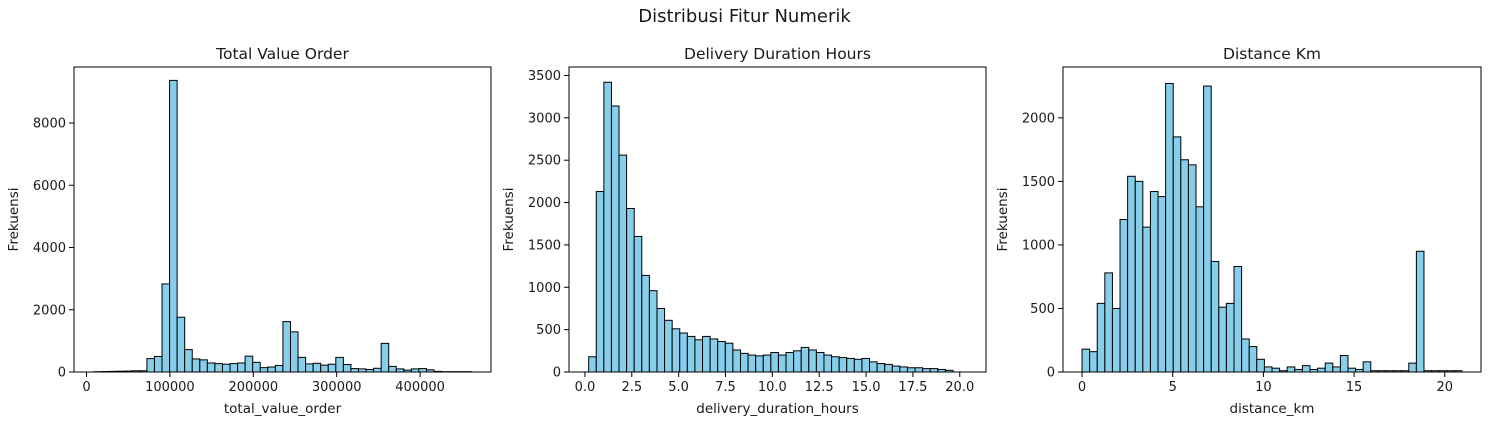 Image resolution: width=1489 pixels, height=425 pixels. I want to click on chart-3-xtick-label: 0, so click(1082, 387).